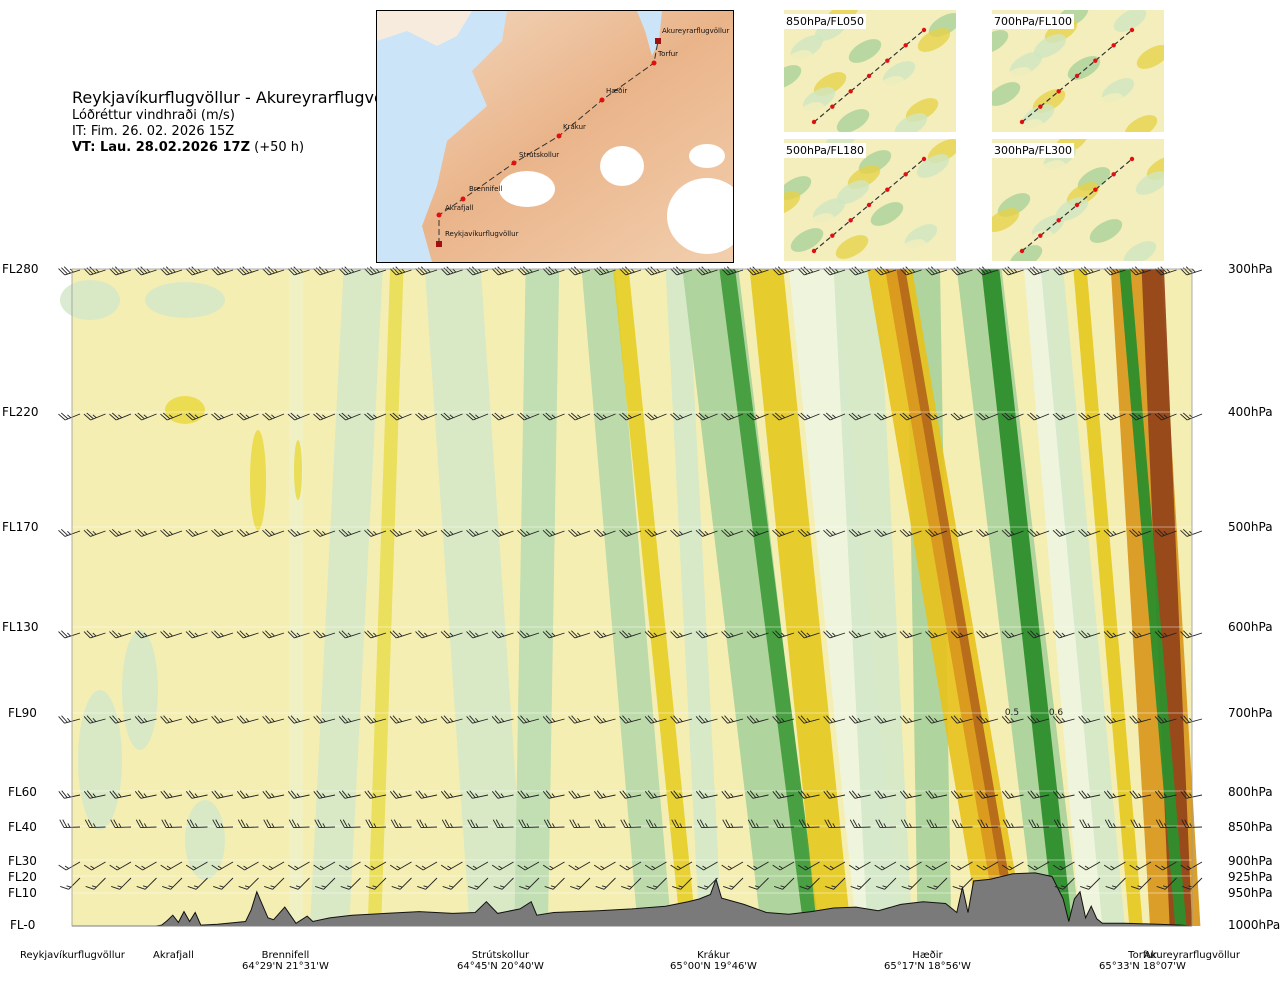  I want to click on mini-map-700: 700hPa/FL100, so click(1078, 71).